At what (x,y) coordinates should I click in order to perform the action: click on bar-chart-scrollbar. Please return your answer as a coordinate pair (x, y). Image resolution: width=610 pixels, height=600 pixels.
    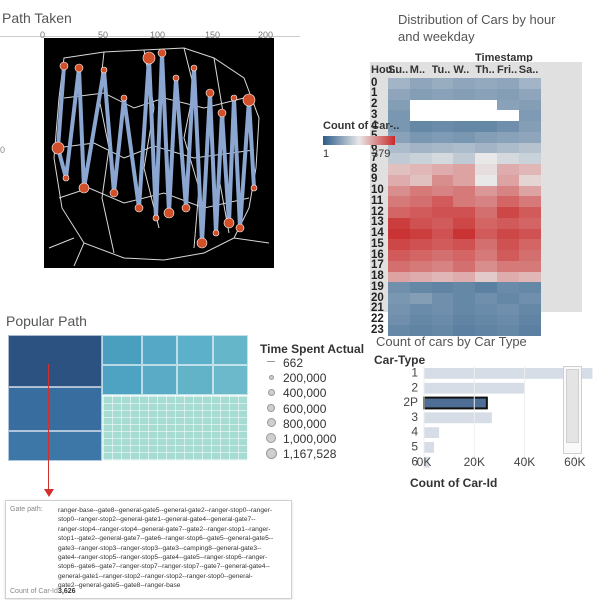
    Looking at the image, I should click on (572, 410).